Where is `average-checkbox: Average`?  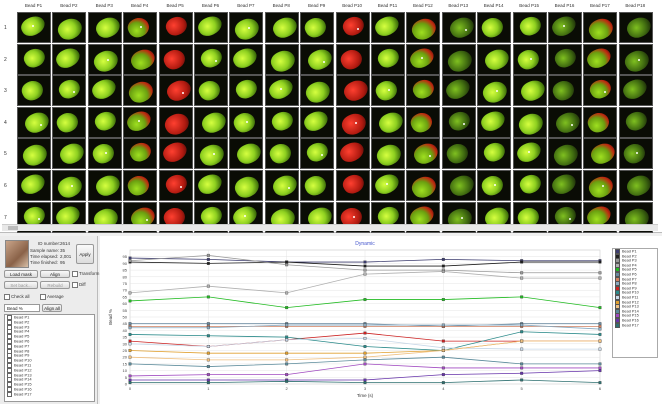
average-checkbox: Average is located at coordinates (52, 297).